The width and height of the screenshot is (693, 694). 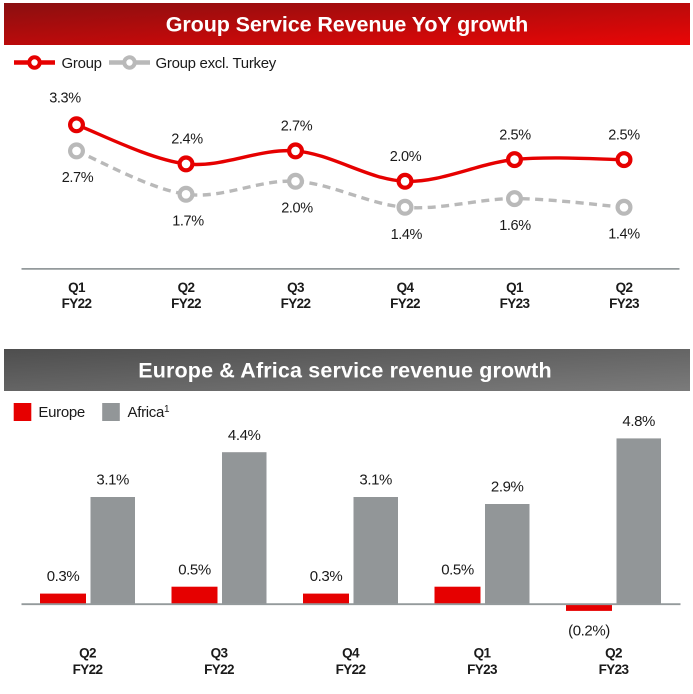 What do you see at coordinates (82, 63) in the screenshot?
I see `svg-text: Group` at bounding box center [82, 63].